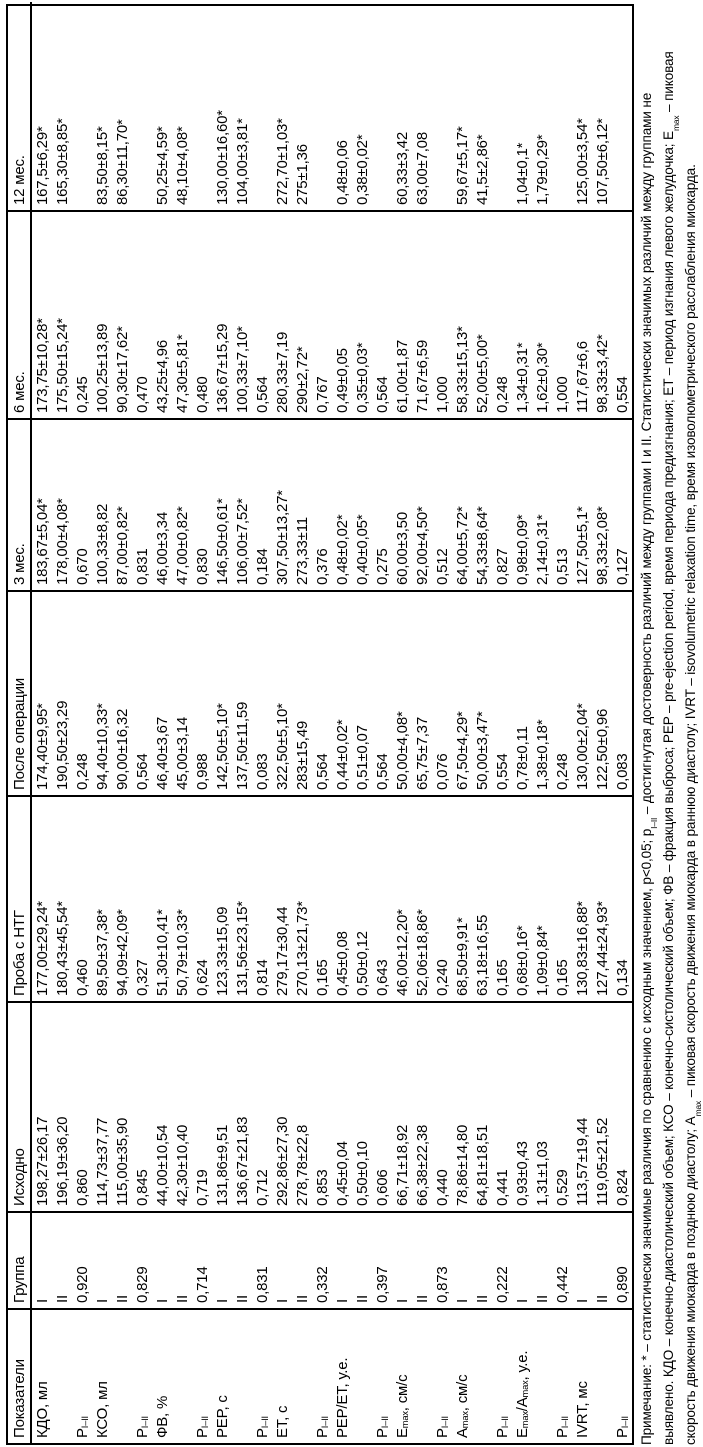  I want to click on value-cell: 198,27±26,17, so click(42, 1108).